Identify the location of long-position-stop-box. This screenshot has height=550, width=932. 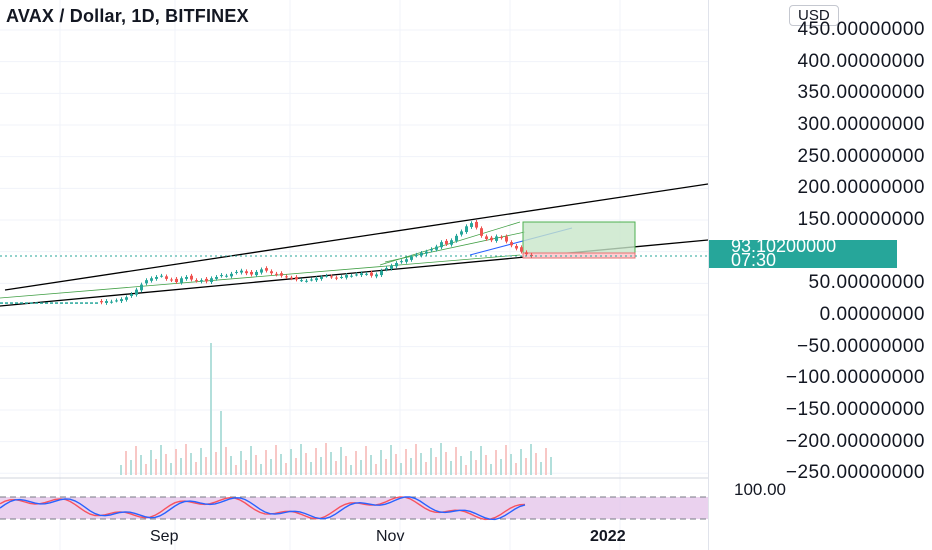
(579, 255).